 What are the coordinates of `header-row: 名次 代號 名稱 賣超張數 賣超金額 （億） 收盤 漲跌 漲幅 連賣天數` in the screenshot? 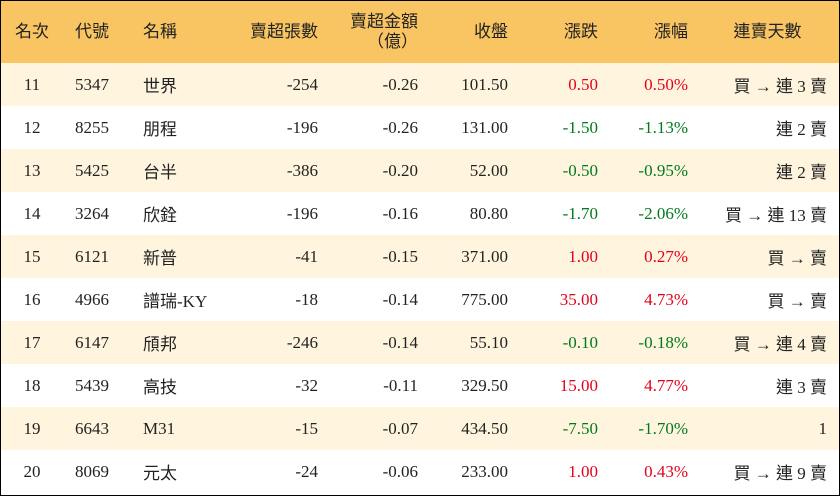 It's located at (420, 32).